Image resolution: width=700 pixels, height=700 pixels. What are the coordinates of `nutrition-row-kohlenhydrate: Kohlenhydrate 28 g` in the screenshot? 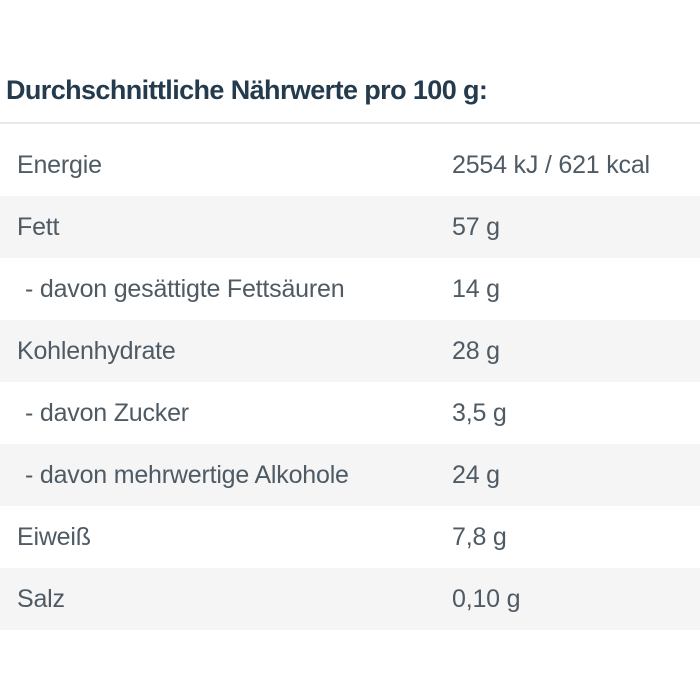 It's located at (350, 351).